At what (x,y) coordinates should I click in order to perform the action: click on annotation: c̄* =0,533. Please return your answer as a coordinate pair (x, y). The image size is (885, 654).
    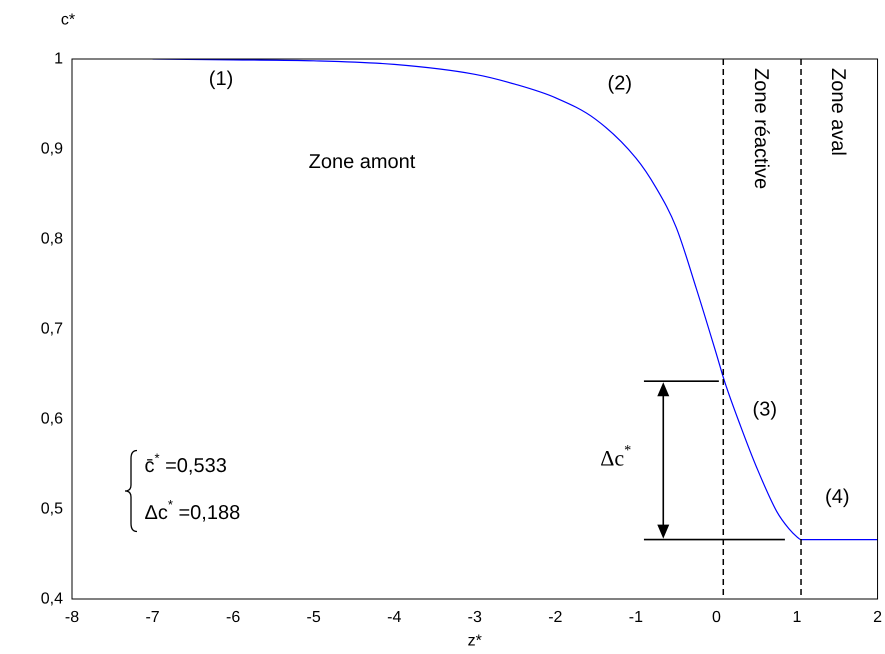
    Looking at the image, I should click on (185, 464).